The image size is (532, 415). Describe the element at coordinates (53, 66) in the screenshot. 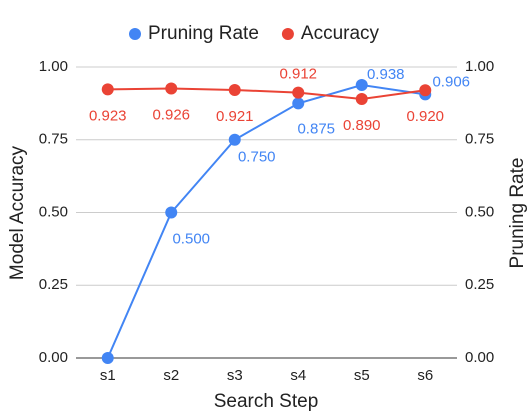

I see `y-tick-label: 1.00` at that location.